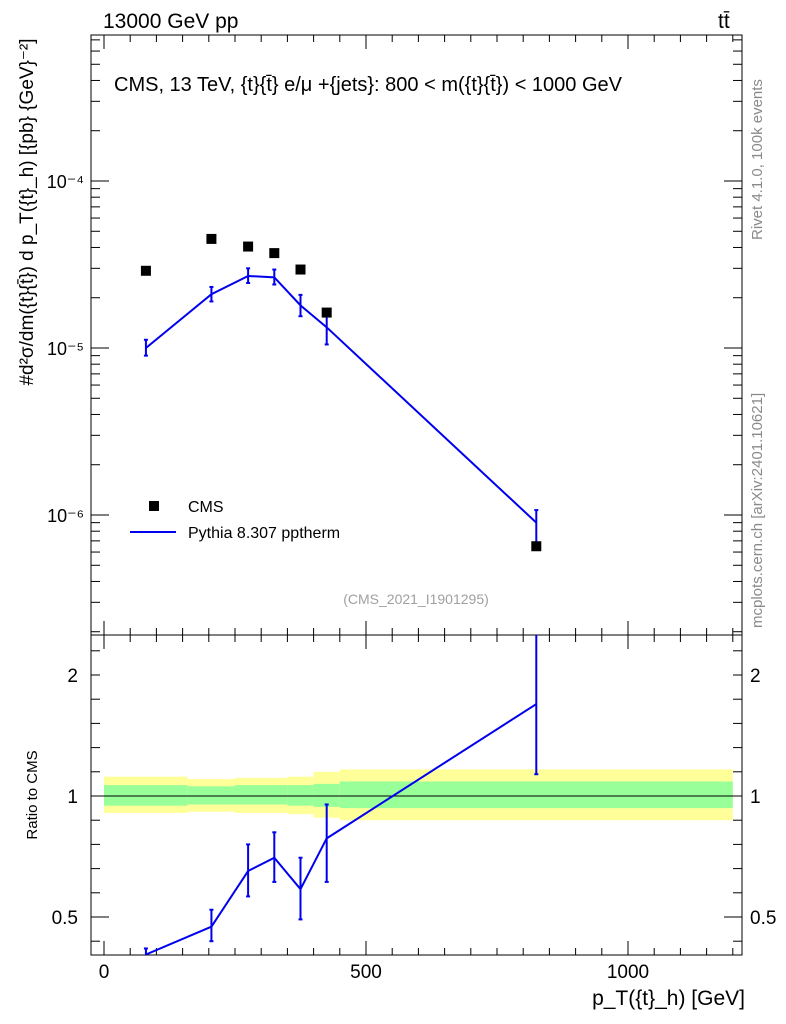 This screenshot has width=786, height=1024. What do you see at coordinates (341, 829) in the screenshot?
I see `ratio-pythia-line` at bounding box center [341, 829].